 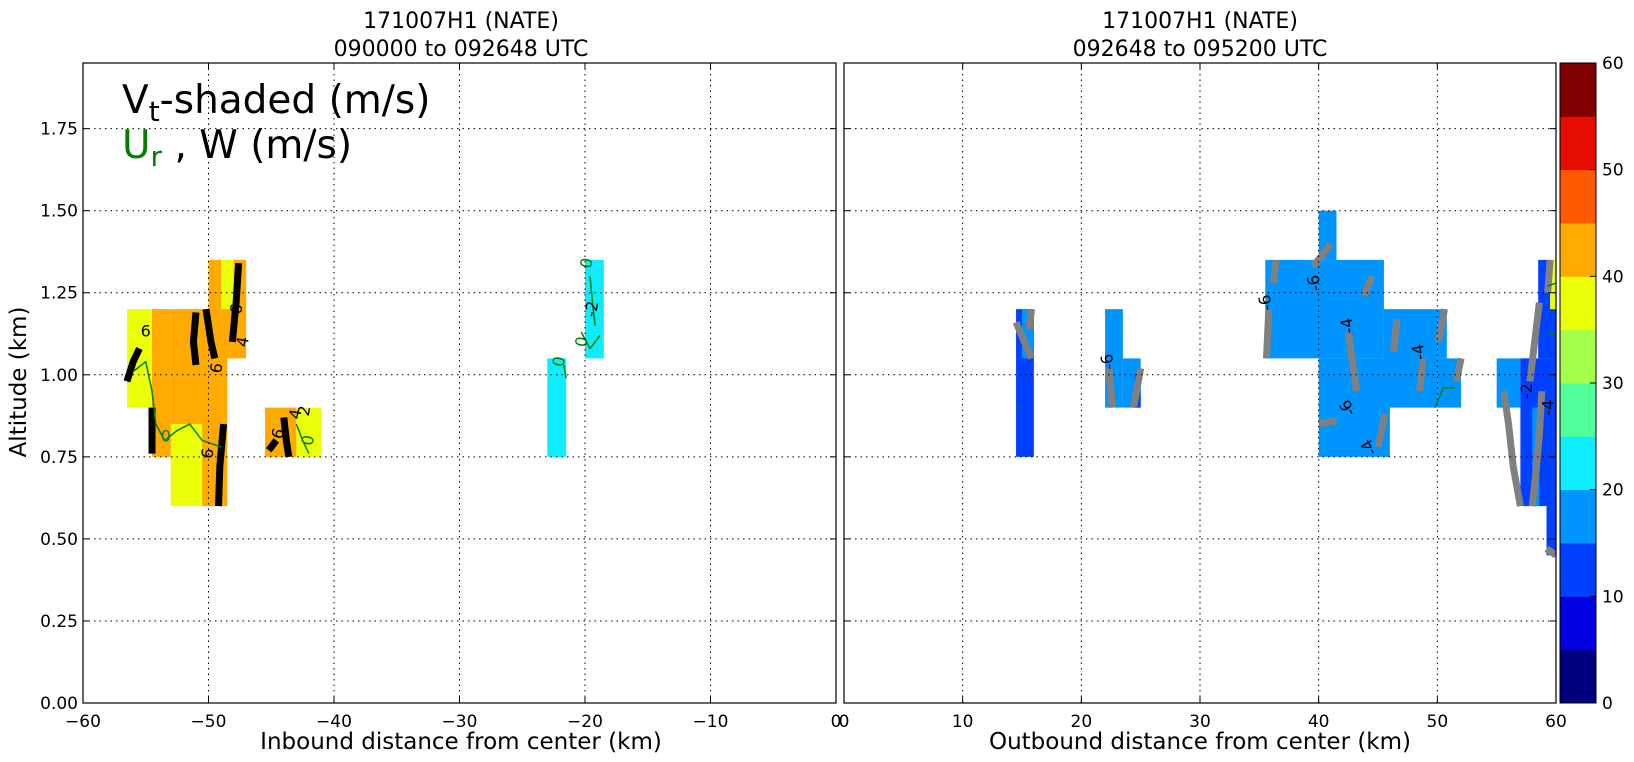 I want to click on y-tick-label: 0.50, so click(x=59, y=540).